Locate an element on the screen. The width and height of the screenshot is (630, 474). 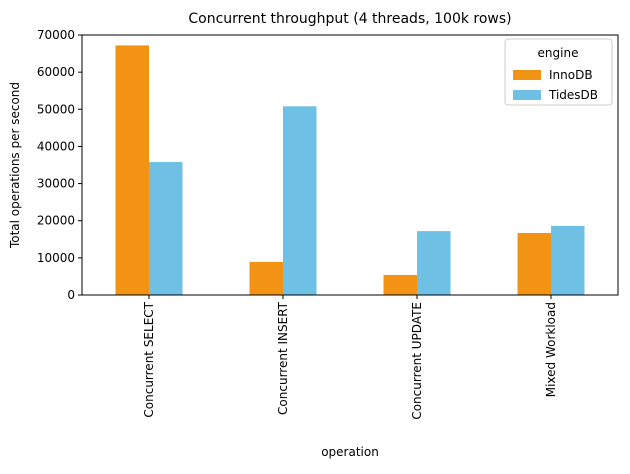
legend-label: InnoDB is located at coordinates (571, 75).